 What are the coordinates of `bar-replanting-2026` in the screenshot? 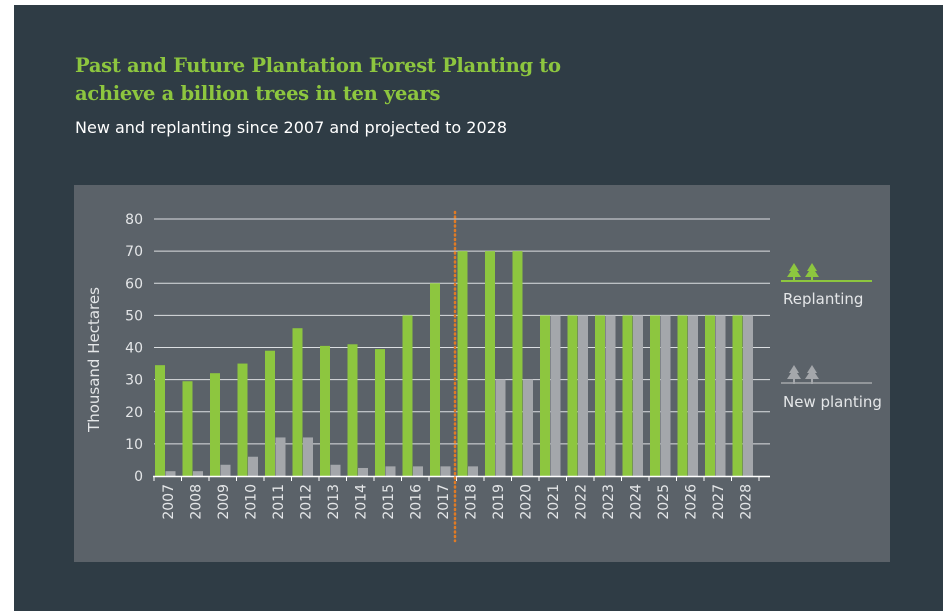 It's located at (682, 395).